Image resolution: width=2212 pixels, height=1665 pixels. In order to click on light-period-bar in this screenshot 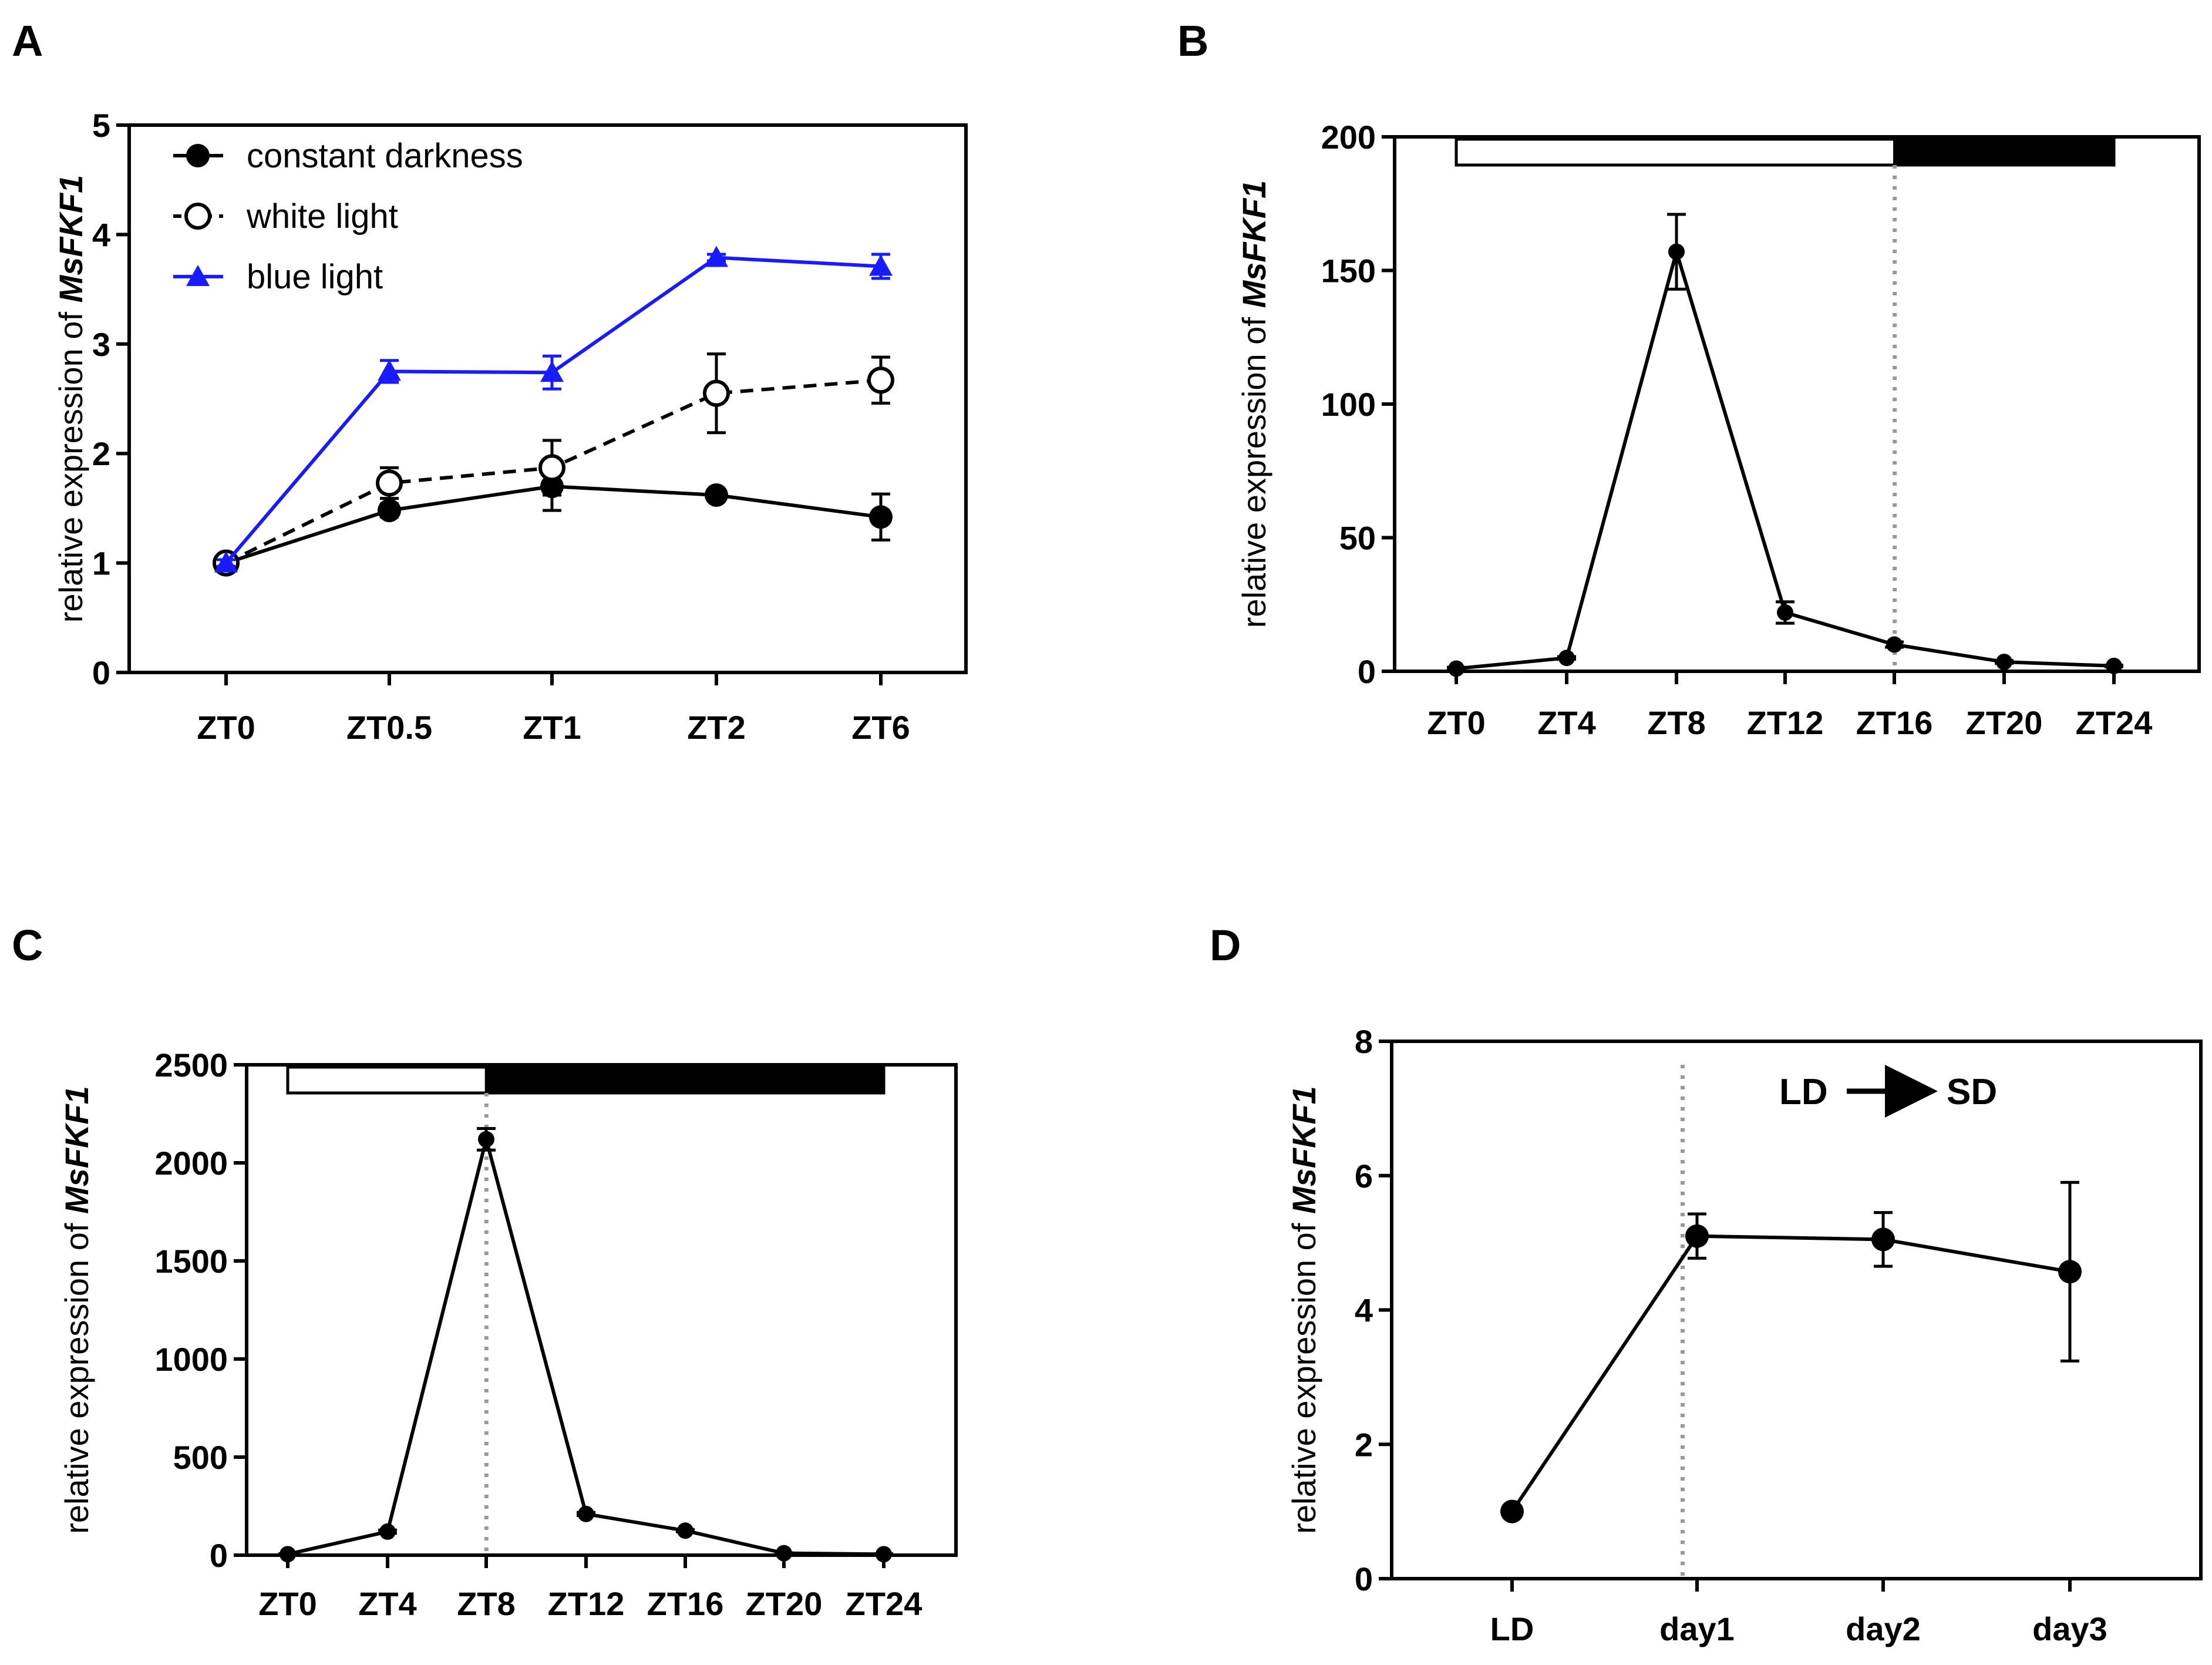, I will do `click(387, 1080)`.